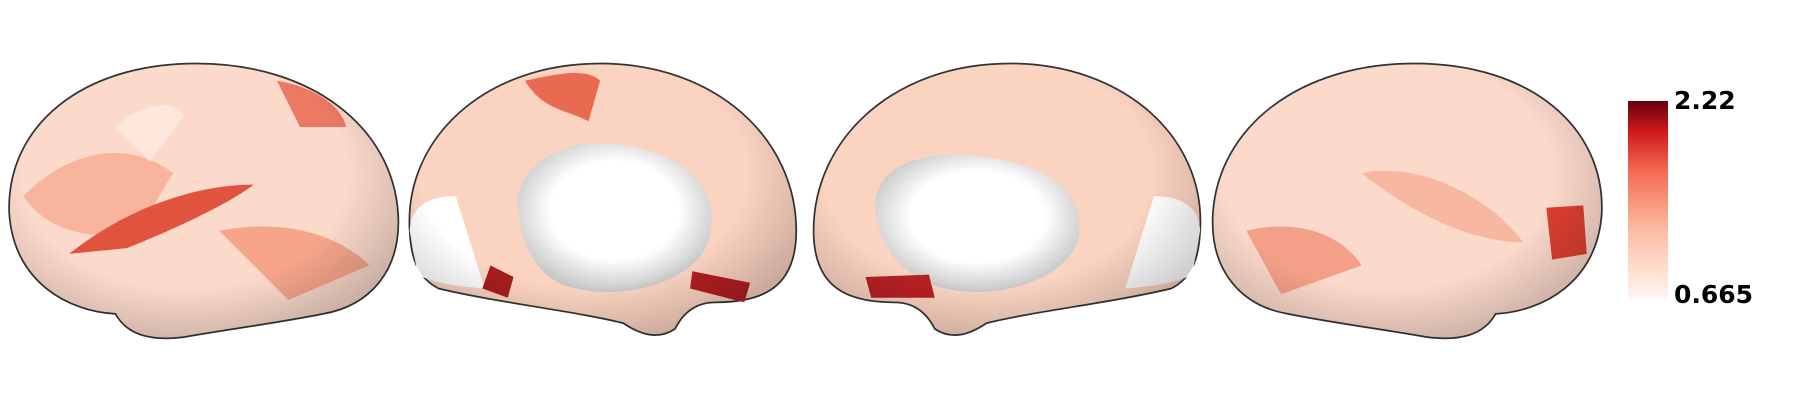 The image size is (1800, 400). I want to click on brain-medial-left, so click(603, 199).